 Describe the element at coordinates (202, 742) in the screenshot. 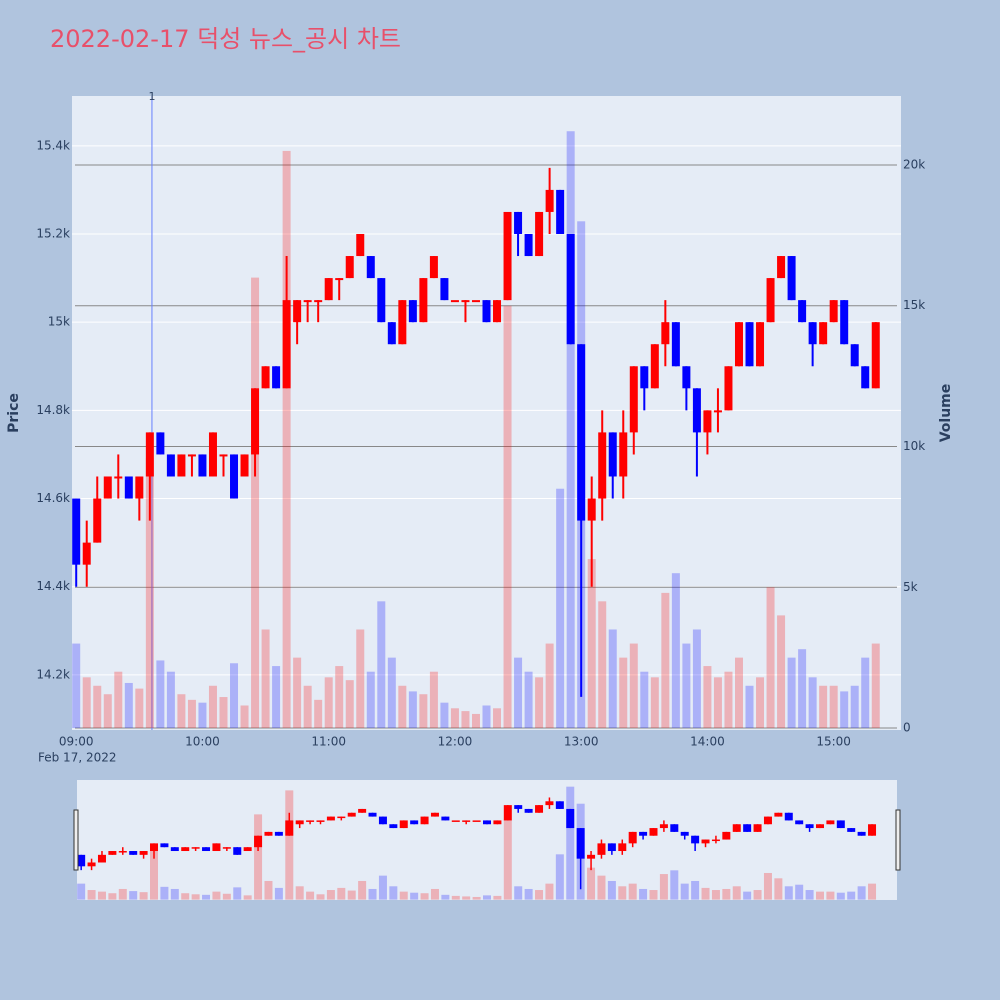

I see `x-tick-label: 10:00` at that location.